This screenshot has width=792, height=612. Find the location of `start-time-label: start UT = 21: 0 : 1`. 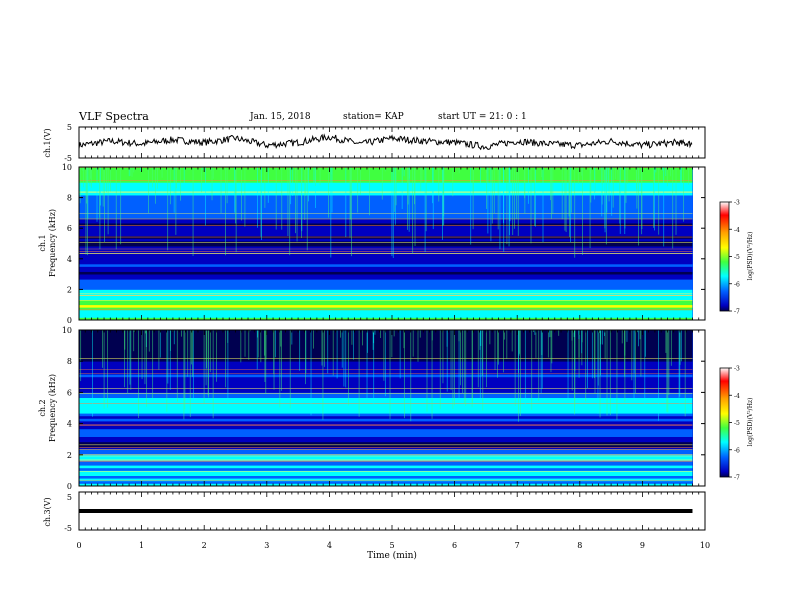

start-time-label: start UT = 21: 0 : 1 is located at coordinates (482, 117).